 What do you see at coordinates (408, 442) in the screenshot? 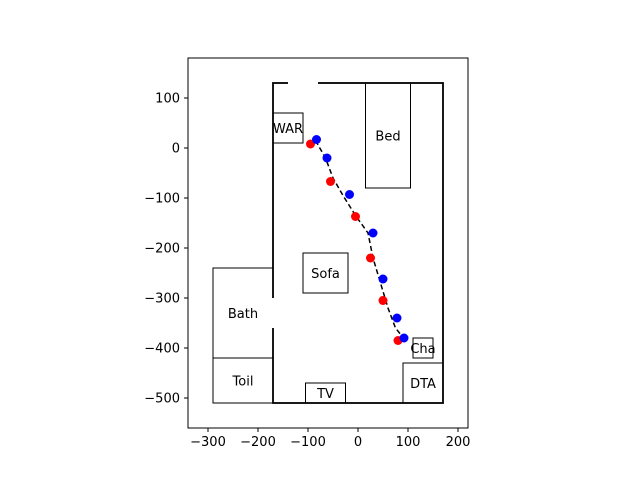
I see `x-tick-label: 100` at bounding box center [408, 442].